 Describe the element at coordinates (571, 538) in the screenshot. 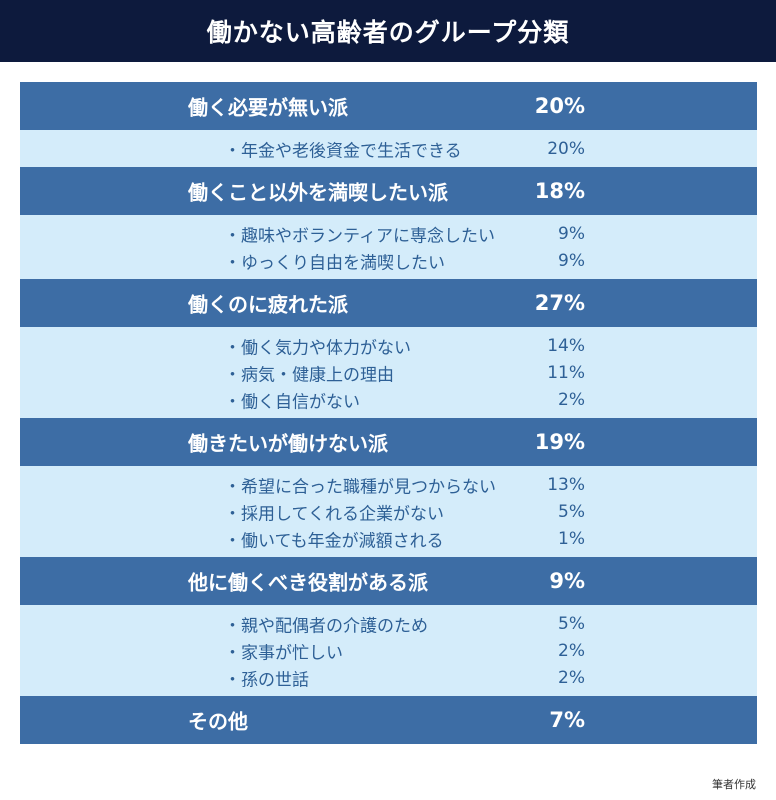

I see `item-percent: 1%` at that location.